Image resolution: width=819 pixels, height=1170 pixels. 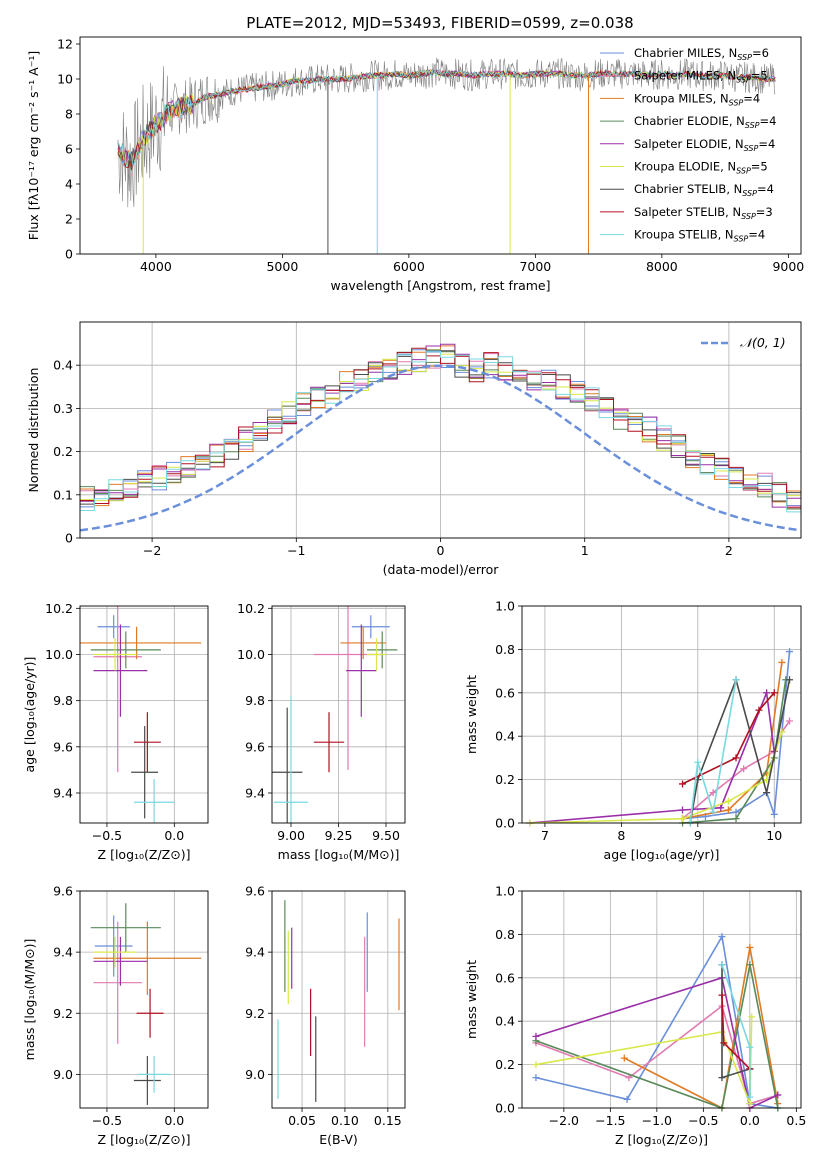 What do you see at coordinates (698, 835) in the screenshot?
I see `x-tick-label: 9` at bounding box center [698, 835].